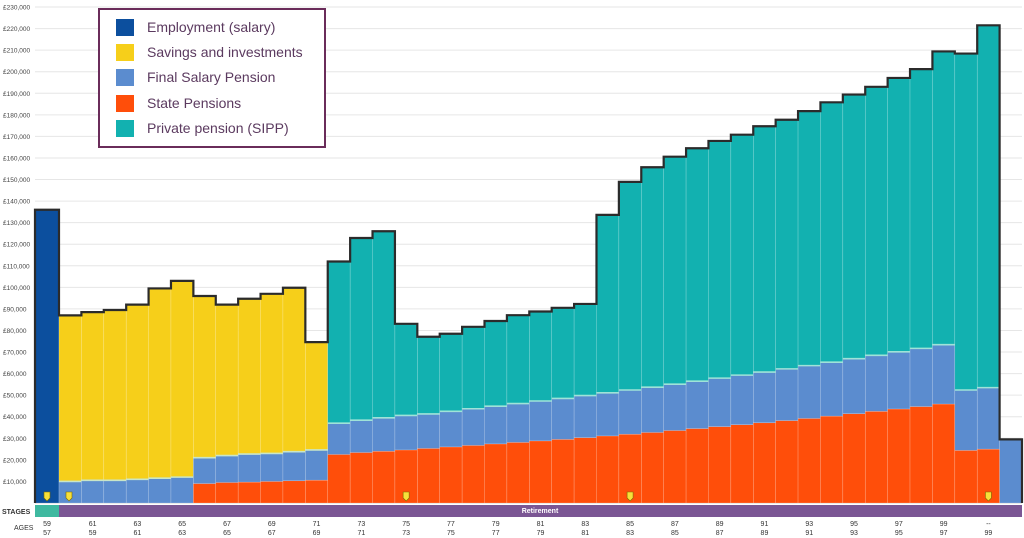  What do you see at coordinates (195, 27) in the screenshot?
I see `legend-item-employment: Employment (salary)` at bounding box center [195, 27].